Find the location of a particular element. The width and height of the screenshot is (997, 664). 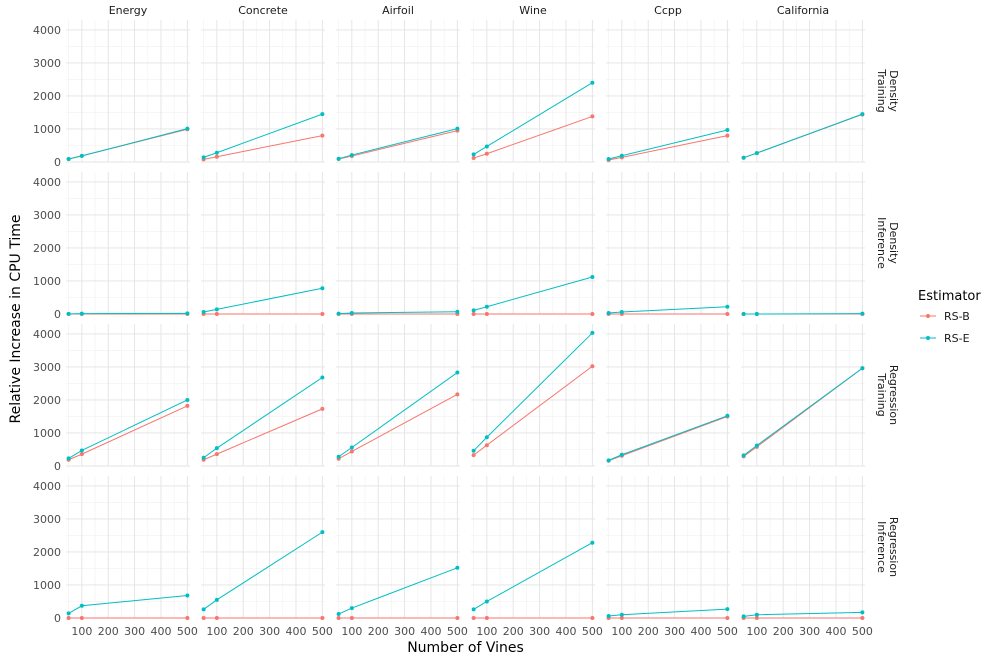

legend: Estimator RS-B RS-E is located at coordinates (949, 317).